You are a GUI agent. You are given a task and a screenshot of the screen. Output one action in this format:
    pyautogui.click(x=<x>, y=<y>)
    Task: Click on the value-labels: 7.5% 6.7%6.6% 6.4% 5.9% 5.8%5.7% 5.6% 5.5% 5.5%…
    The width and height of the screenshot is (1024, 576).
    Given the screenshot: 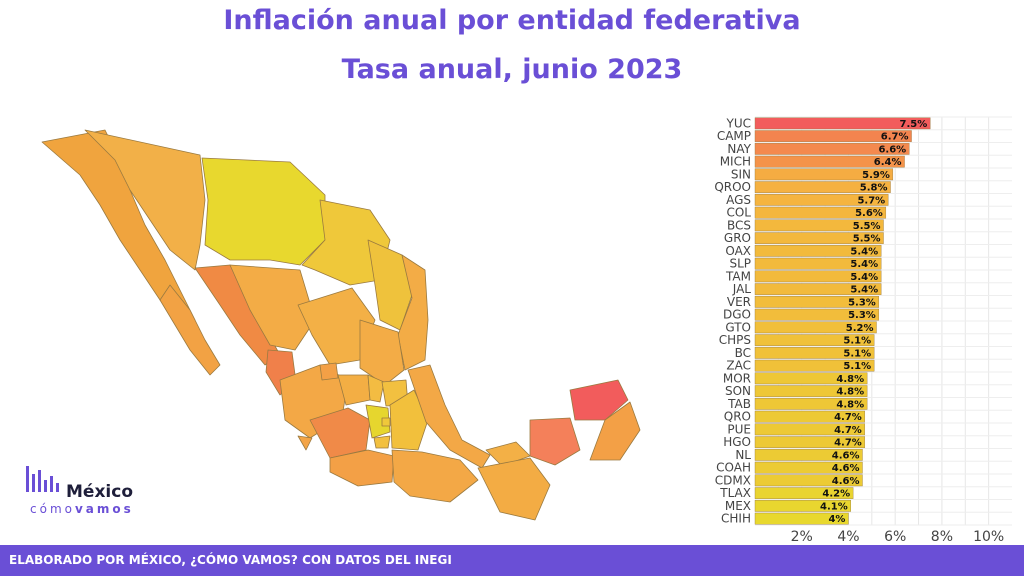 What is the action you would take?
    pyautogui.click(x=873, y=322)
    